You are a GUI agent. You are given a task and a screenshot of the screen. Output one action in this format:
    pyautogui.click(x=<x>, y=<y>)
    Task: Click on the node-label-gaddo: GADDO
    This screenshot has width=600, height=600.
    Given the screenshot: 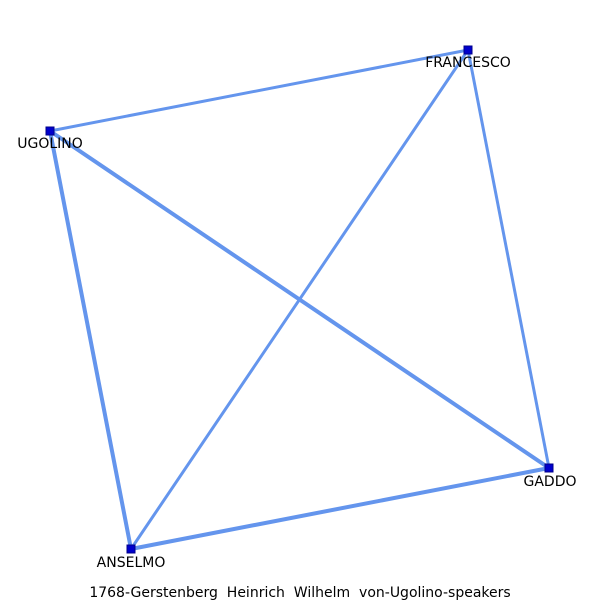 What is the action you would take?
    pyautogui.click(x=549, y=482)
    